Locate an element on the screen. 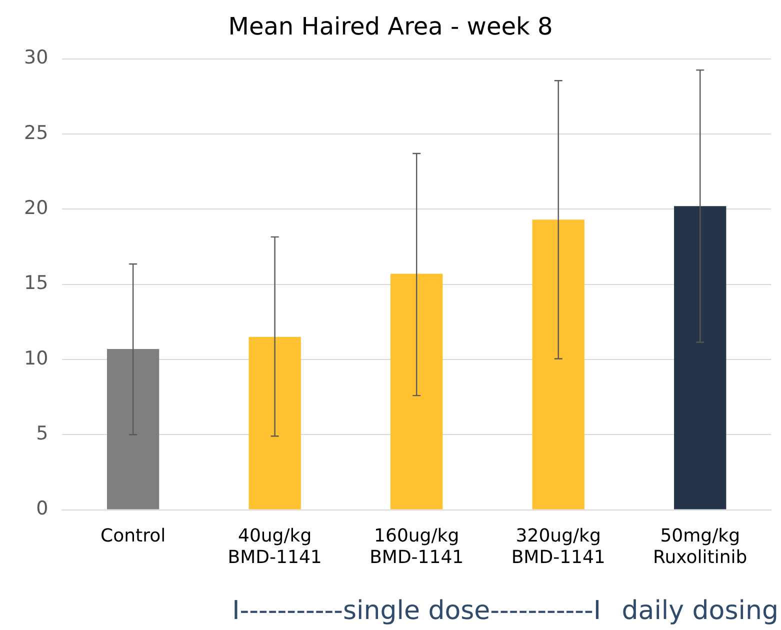 The height and width of the screenshot is (630, 781). y-tick-label: 25 is located at coordinates (36, 133).